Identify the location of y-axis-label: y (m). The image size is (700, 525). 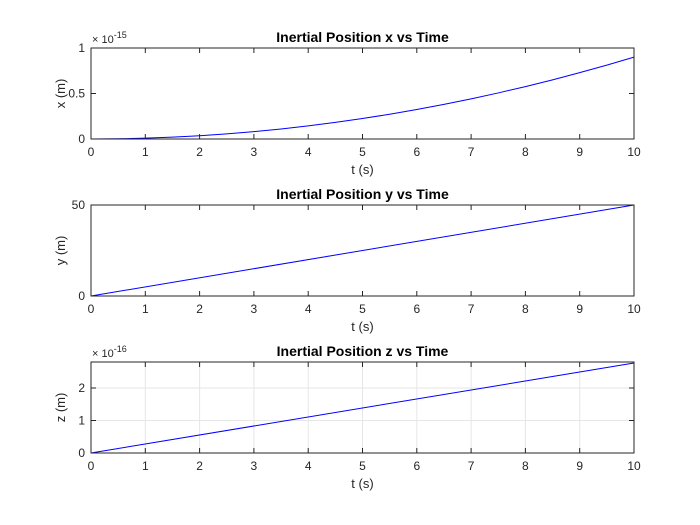
(60, 251).